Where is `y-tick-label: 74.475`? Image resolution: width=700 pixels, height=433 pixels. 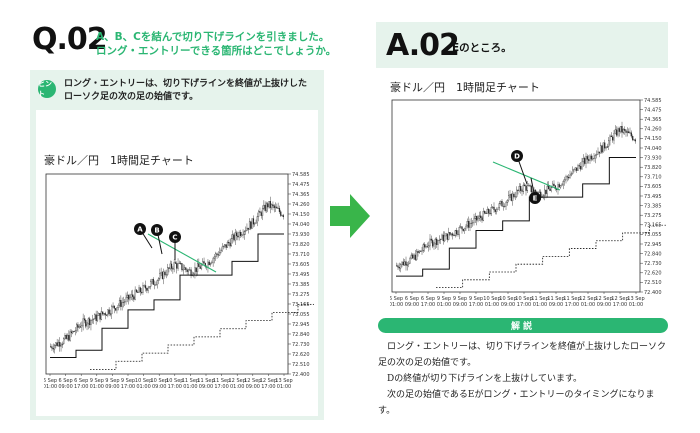 y-tick-label: 74.475 is located at coordinates (653, 110).